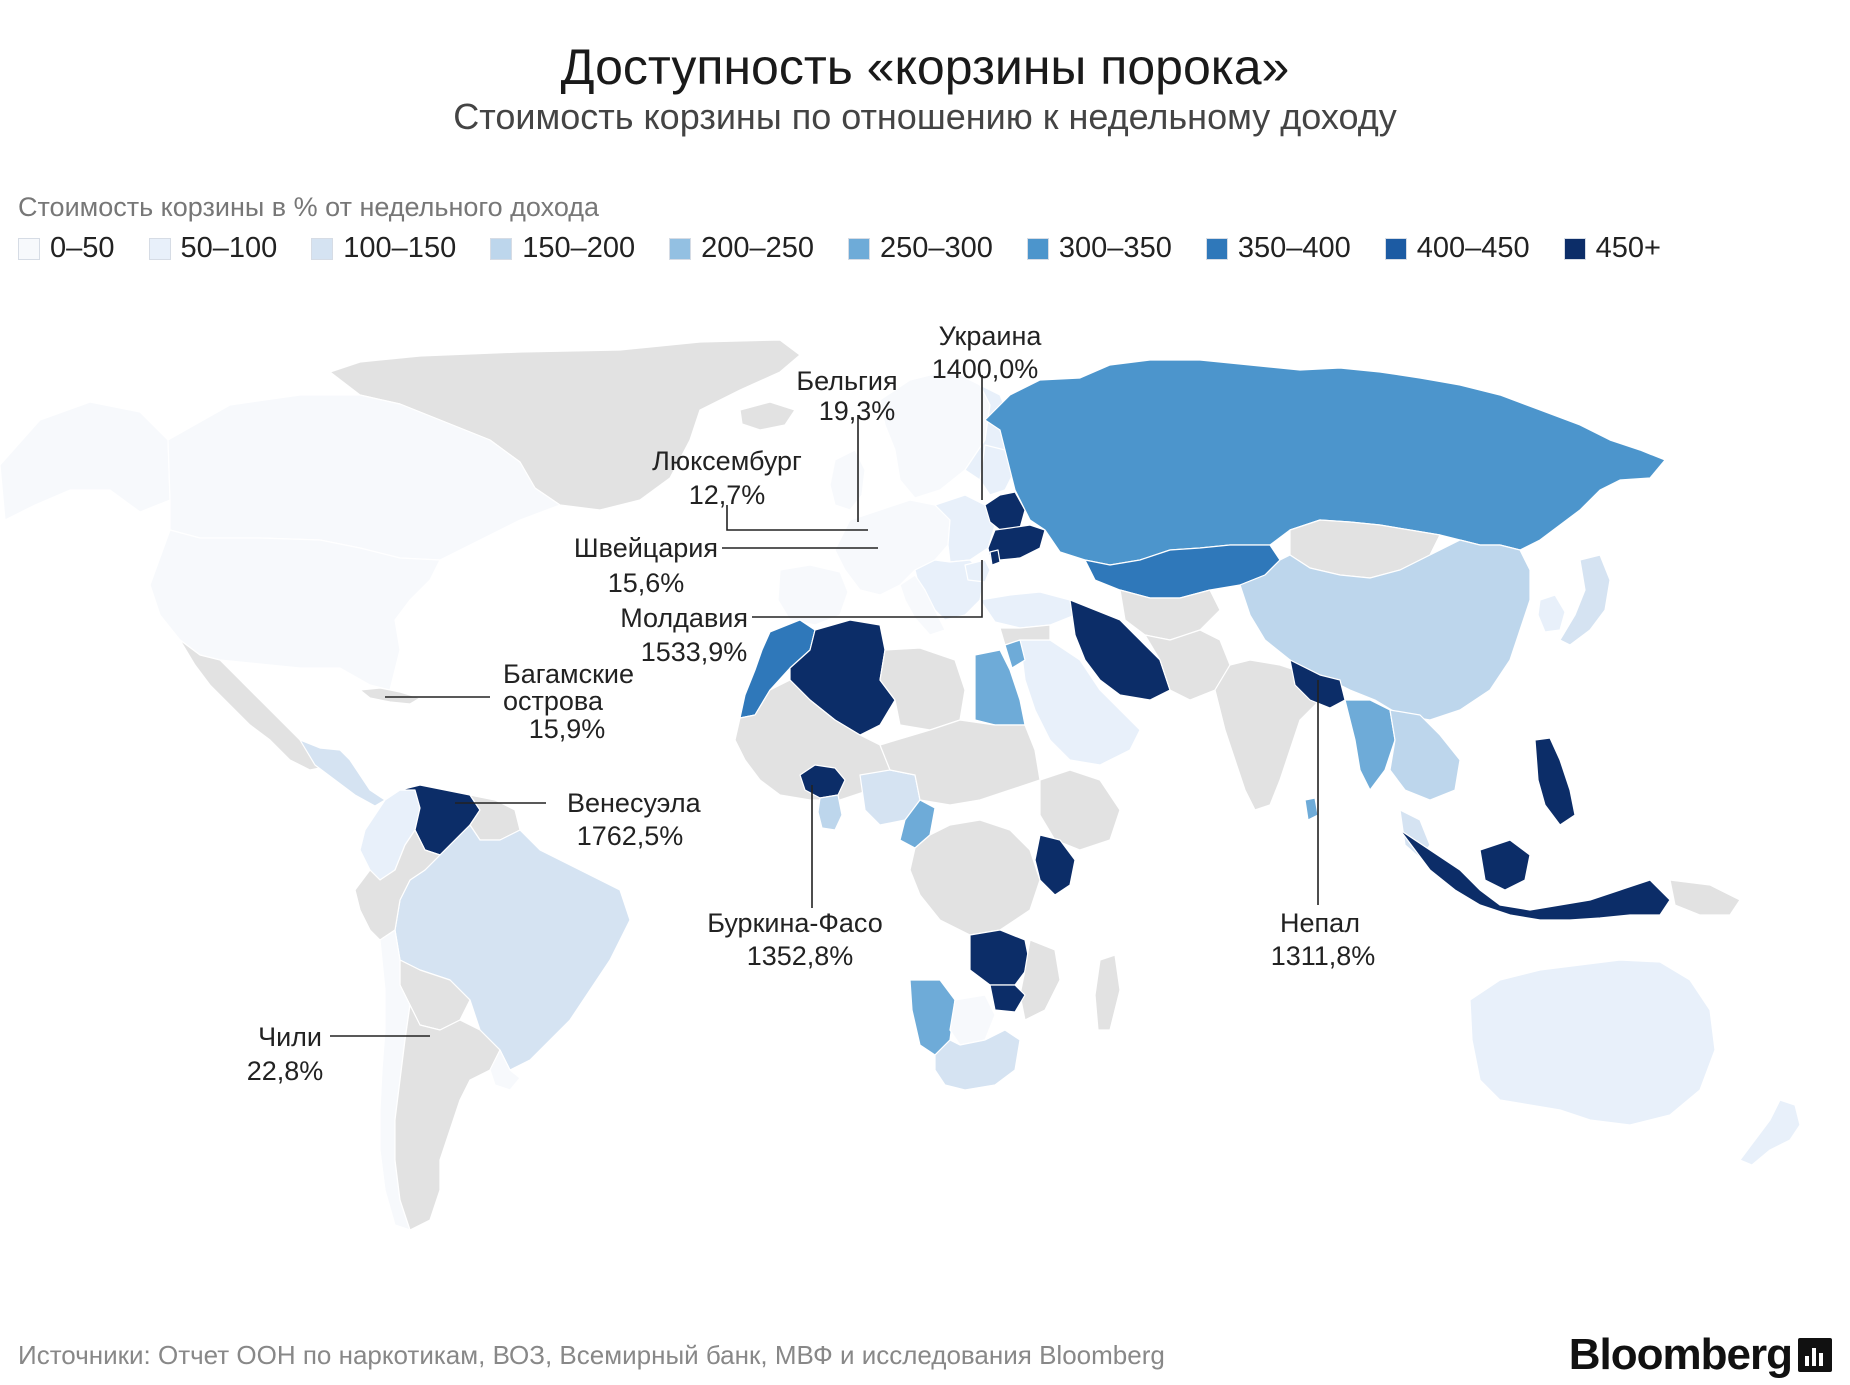  Describe the element at coordinates (797, 518) in the screenshot. I see `leader-luxembourg` at that location.